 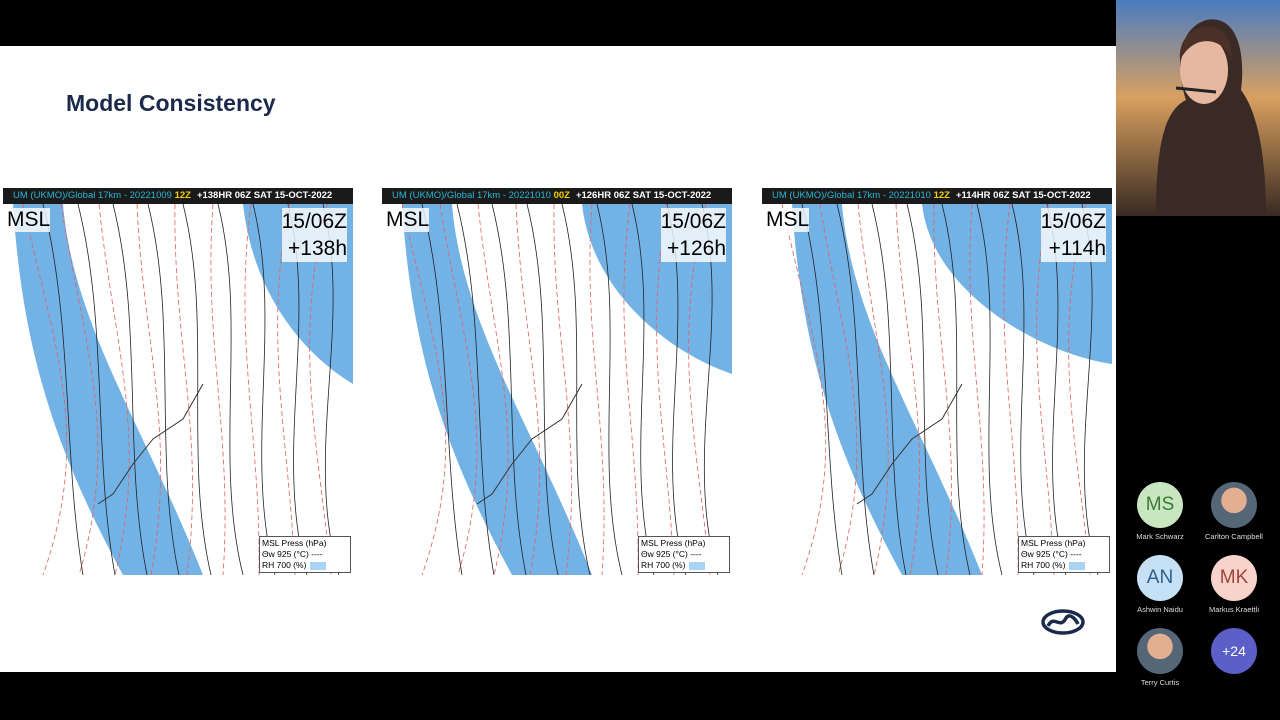 What do you see at coordinates (1160, 682) in the screenshot?
I see `participant-name: Terry Curtis` at bounding box center [1160, 682].